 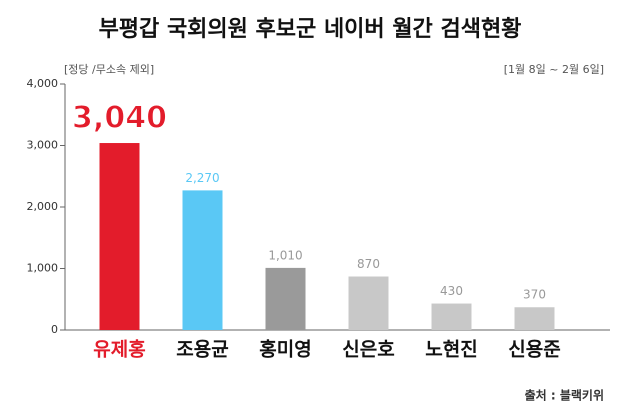 I want to click on y-tick-label: 2,000, so click(x=43, y=206).